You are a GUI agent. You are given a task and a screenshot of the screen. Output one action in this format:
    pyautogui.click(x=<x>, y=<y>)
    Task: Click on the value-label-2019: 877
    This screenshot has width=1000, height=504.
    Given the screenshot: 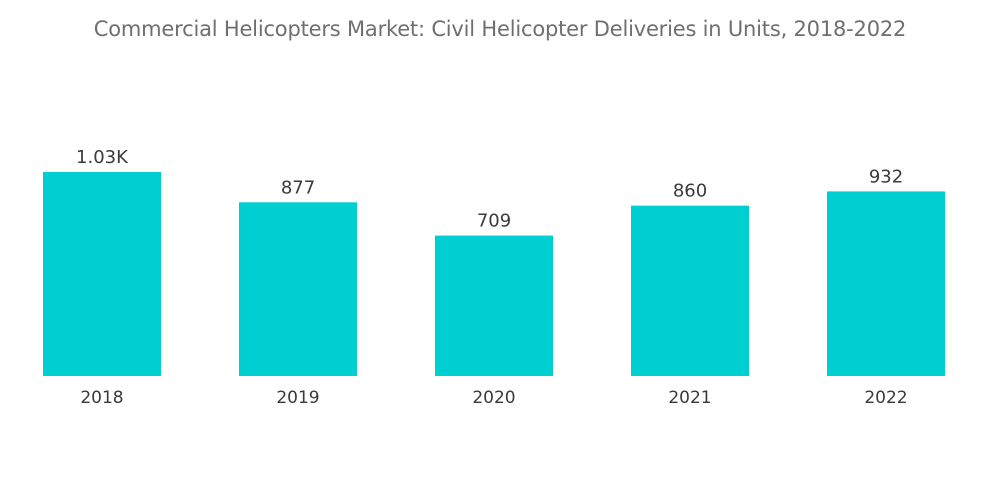 What is the action you would take?
    pyautogui.click(x=298, y=187)
    